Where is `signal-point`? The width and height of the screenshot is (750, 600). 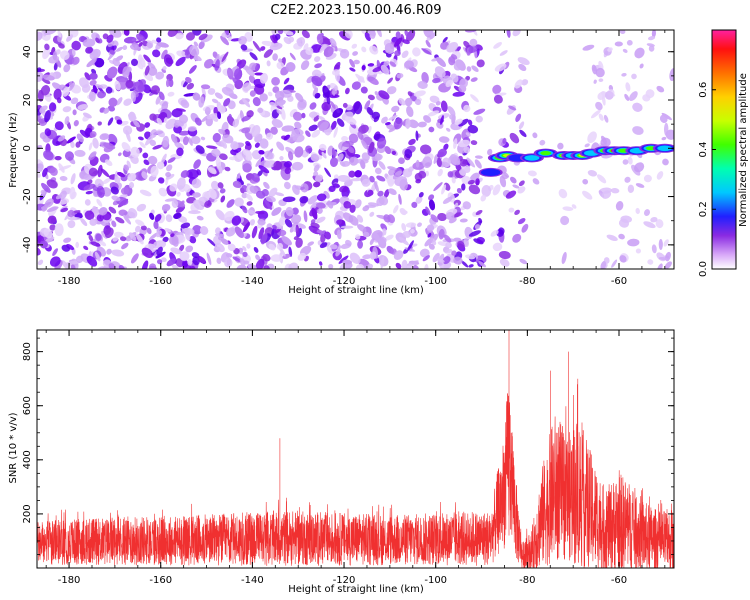 signal-point is located at coordinates (624, 151).